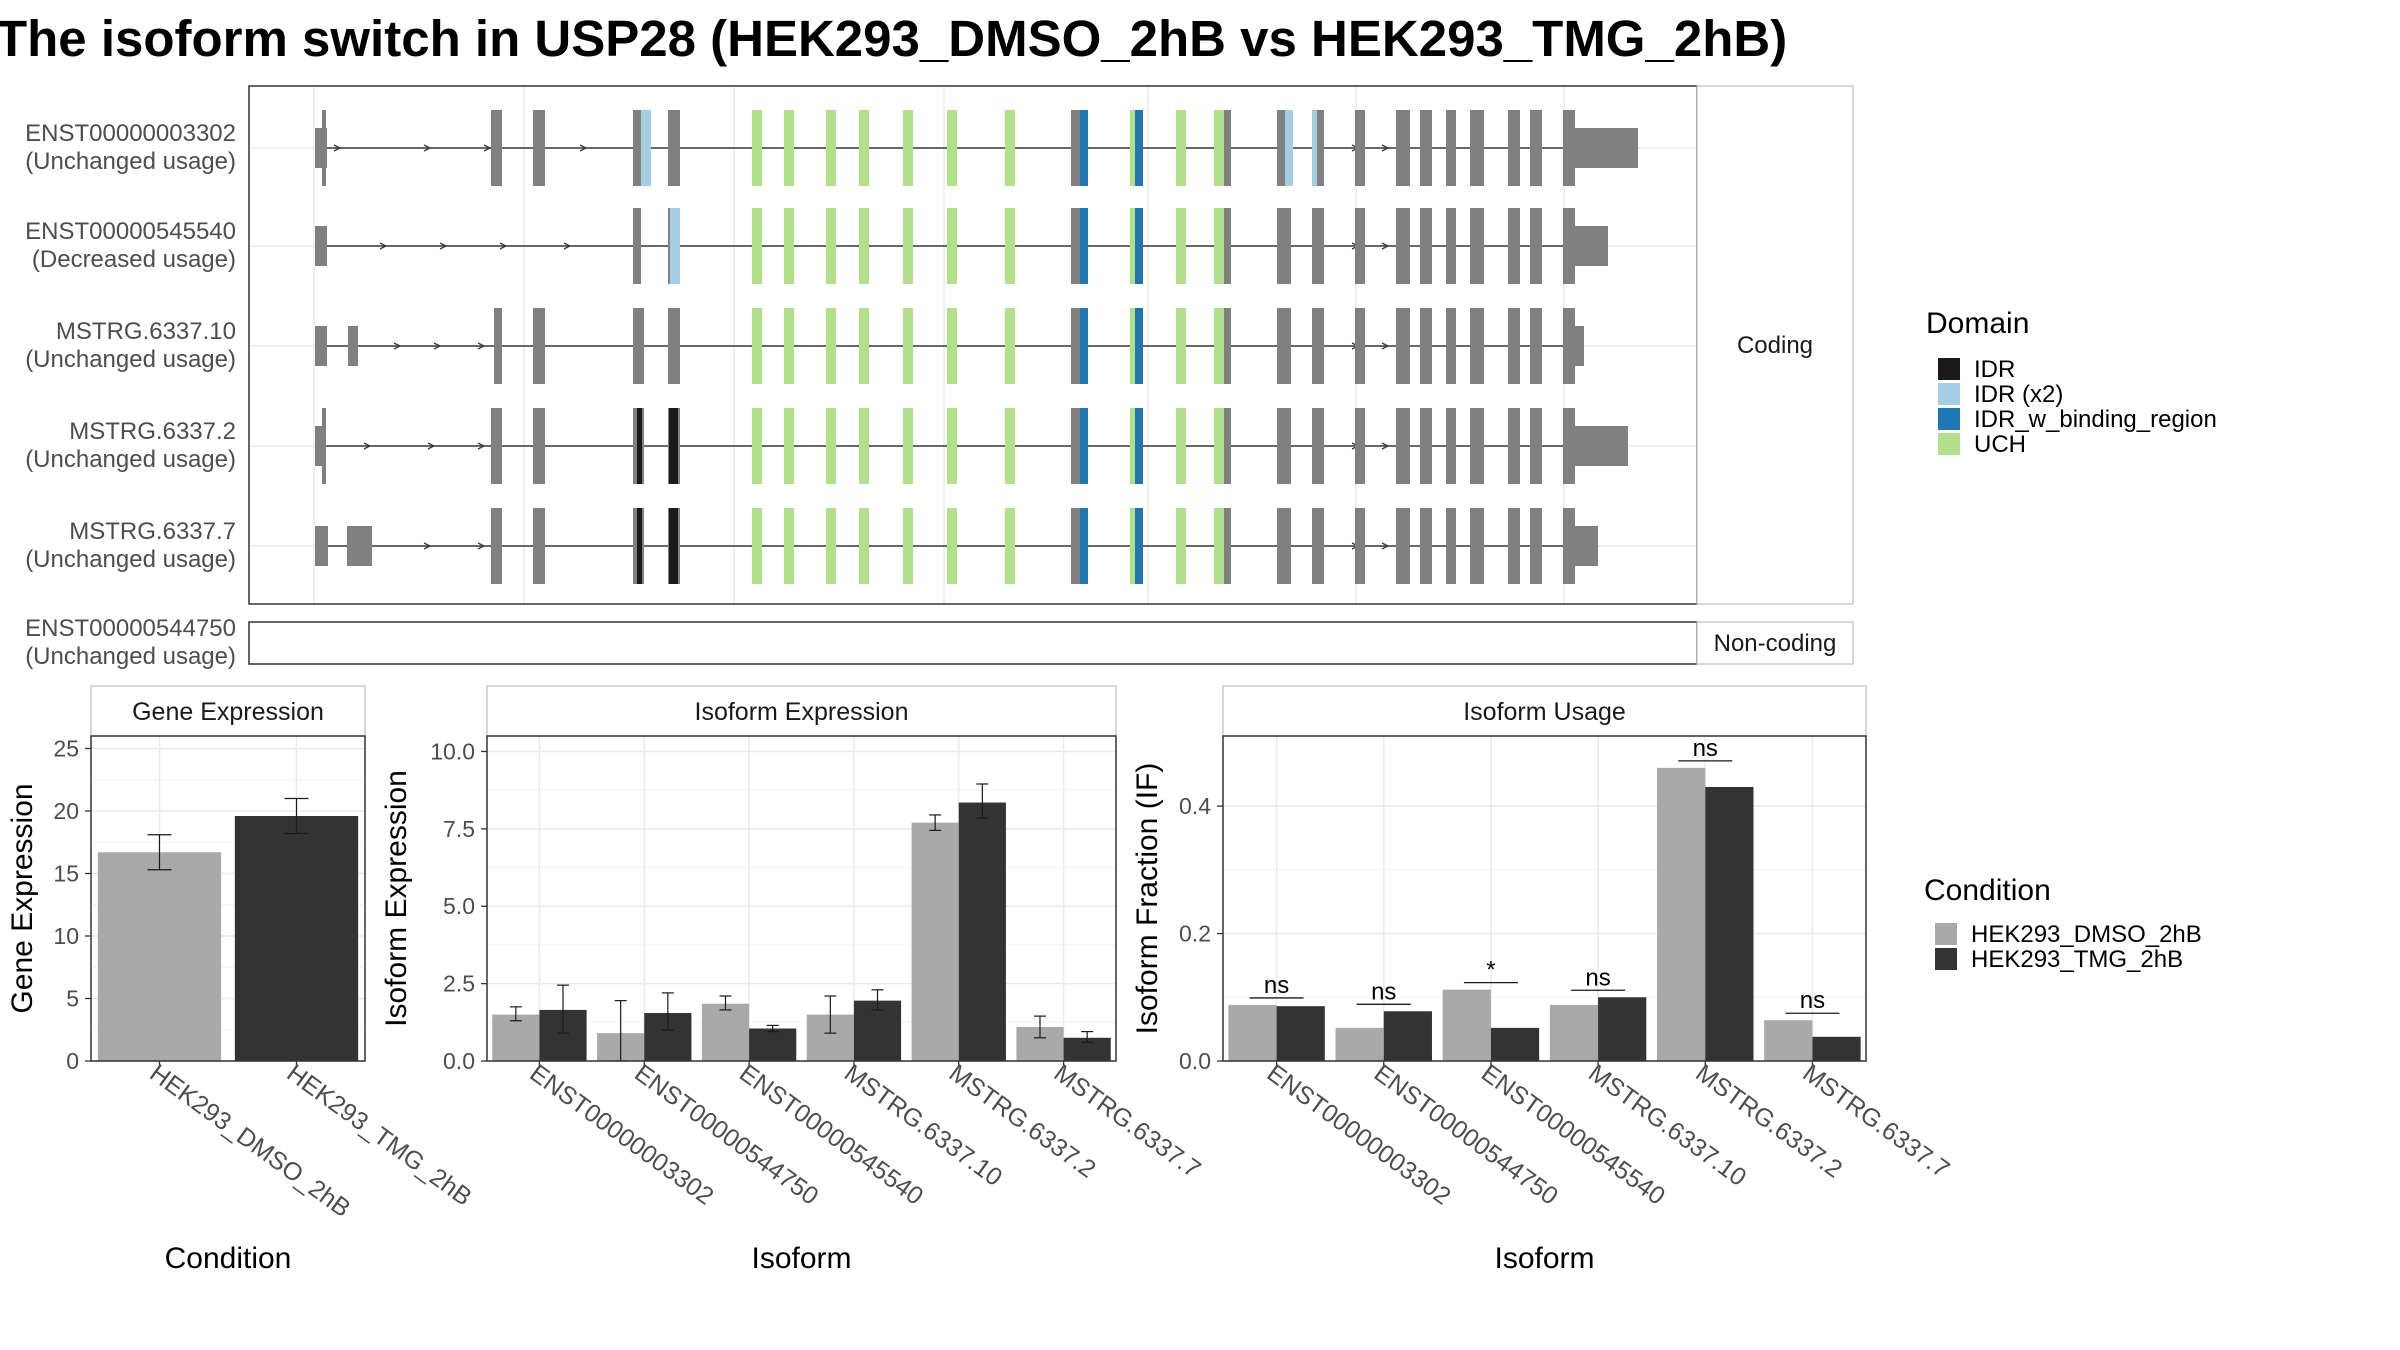  I want to click on noncoding-strip-label: Non-coding, so click(1775, 643).